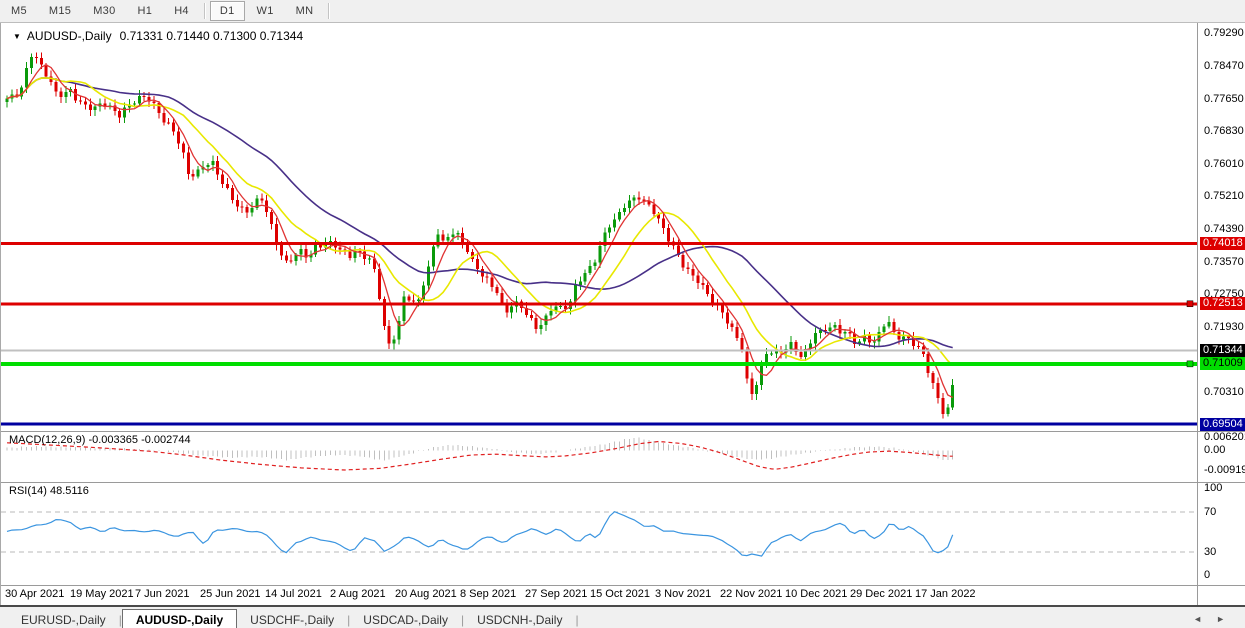 This screenshot has height=628, width=1245. I want to click on tab-usdchf: USDCHF-,Daily, so click(292, 620).